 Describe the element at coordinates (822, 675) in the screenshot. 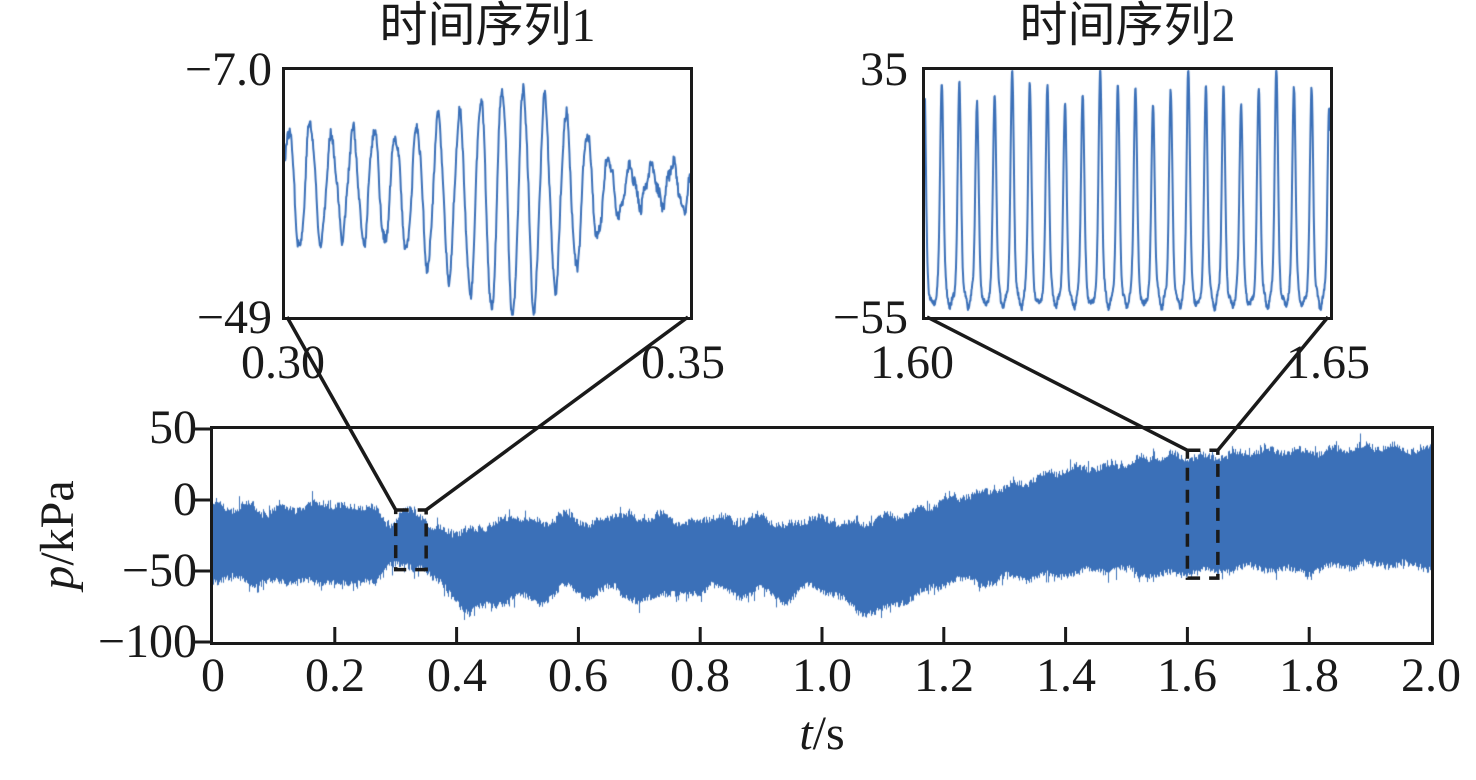

I see `main-xtick-1.0: 1.0` at that location.